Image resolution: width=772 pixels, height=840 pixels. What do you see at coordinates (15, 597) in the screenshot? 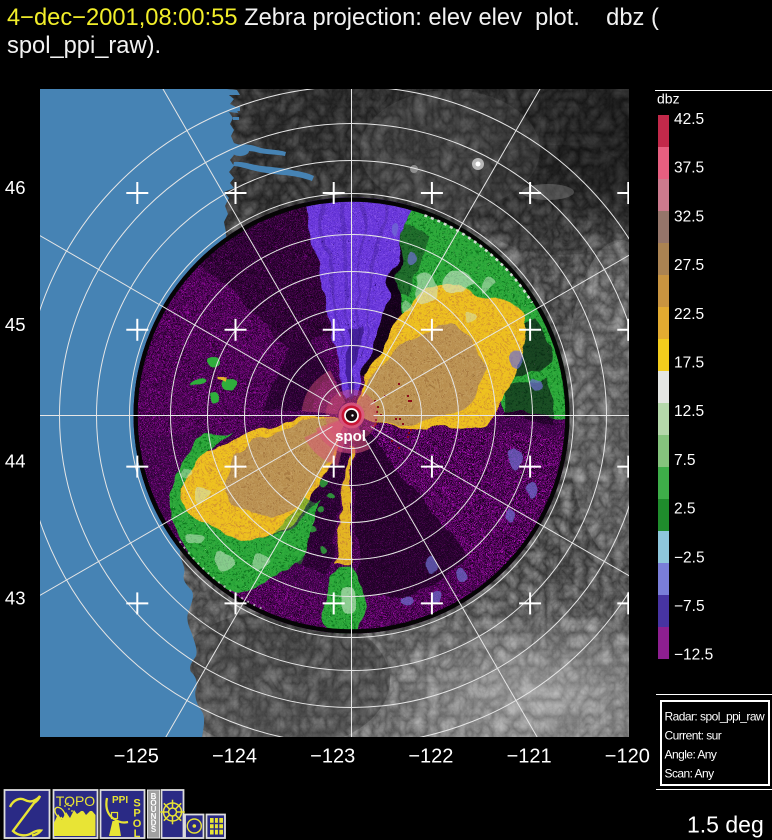
I see `svg-text: 43` at bounding box center [15, 597].